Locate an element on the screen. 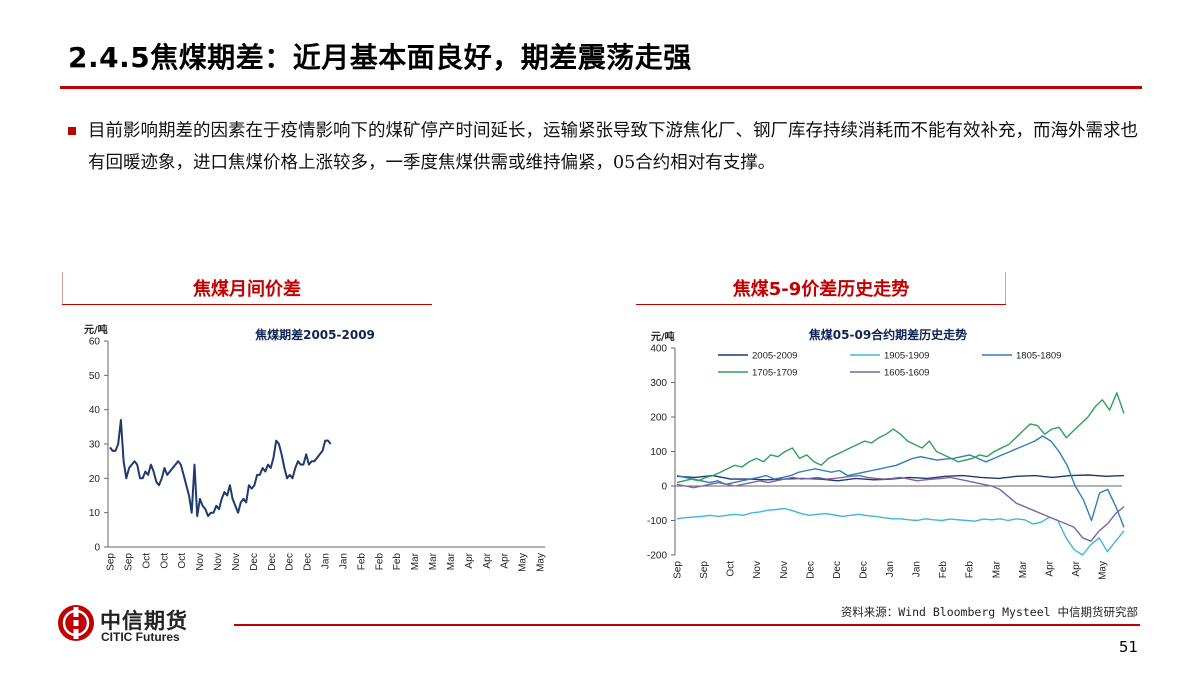 The width and height of the screenshot is (1200, 675). y-tick-label: 30 is located at coordinates (95, 445).